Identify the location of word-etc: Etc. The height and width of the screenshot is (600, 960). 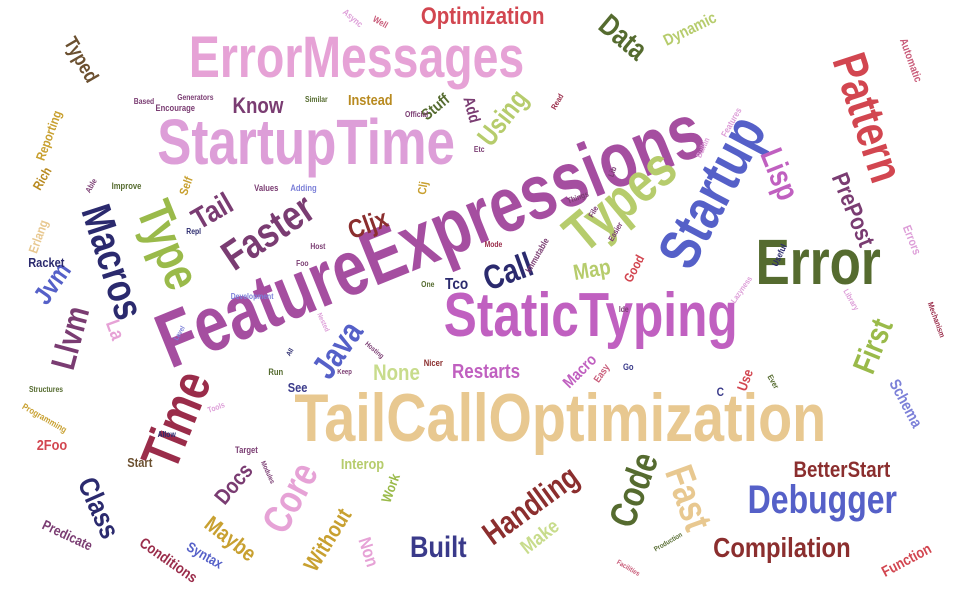
(479, 149).